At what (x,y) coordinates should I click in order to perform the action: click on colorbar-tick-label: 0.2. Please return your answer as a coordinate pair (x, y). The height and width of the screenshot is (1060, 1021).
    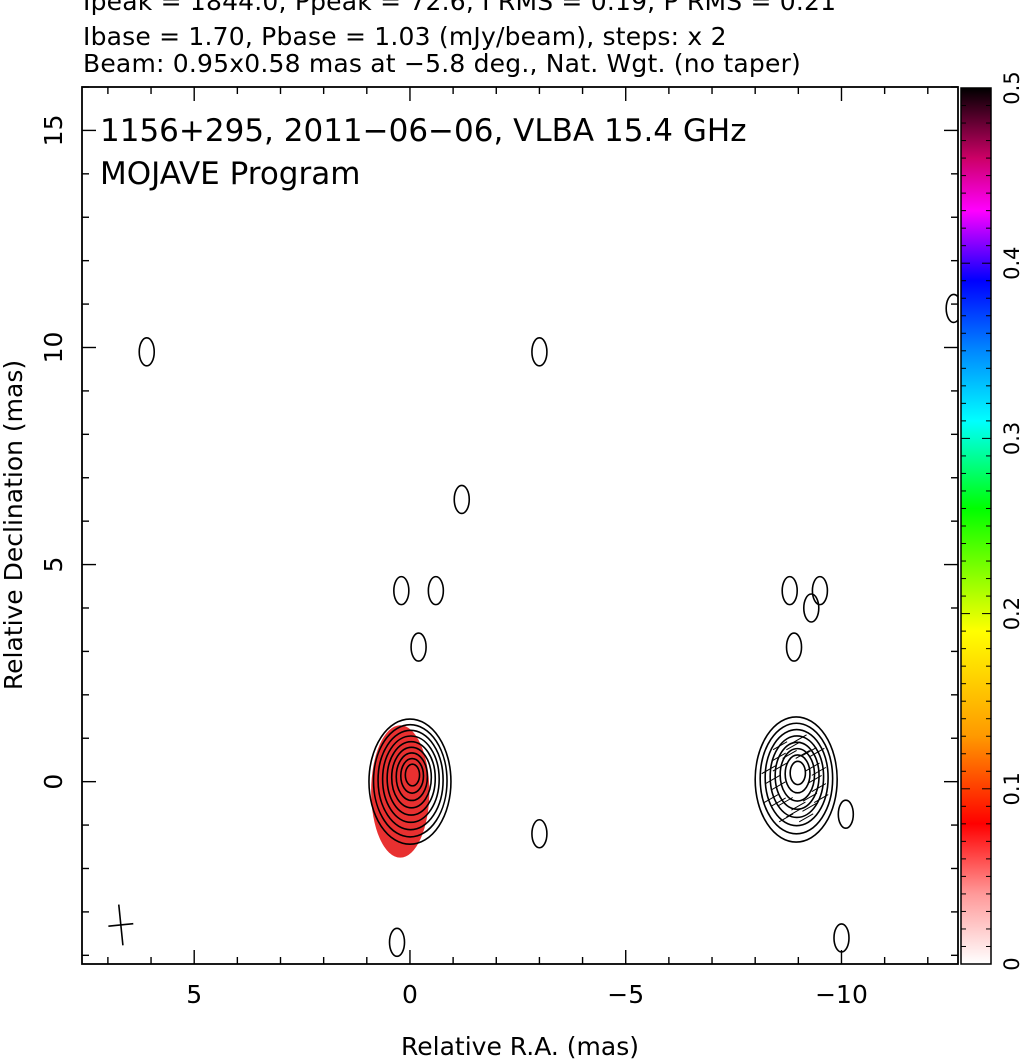
    Looking at the image, I should click on (1010, 613).